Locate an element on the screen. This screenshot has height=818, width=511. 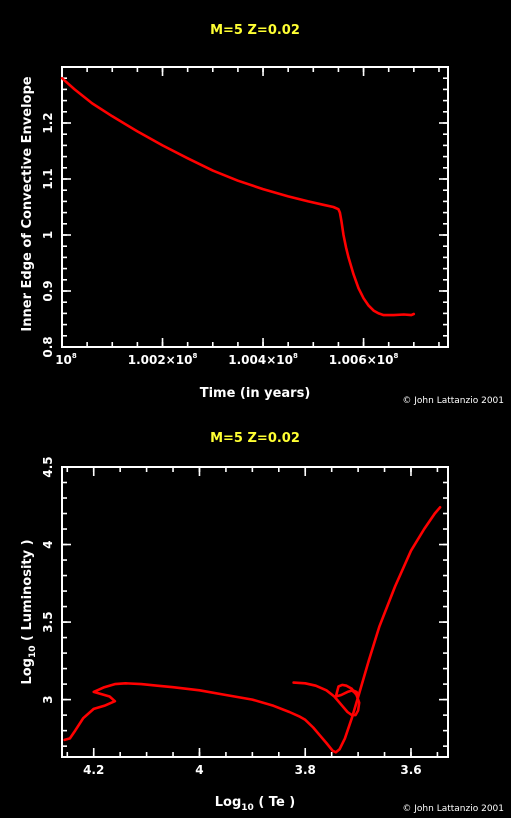
chart-2-title: M=5 Z=0.02 is located at coordinates (255, 438).